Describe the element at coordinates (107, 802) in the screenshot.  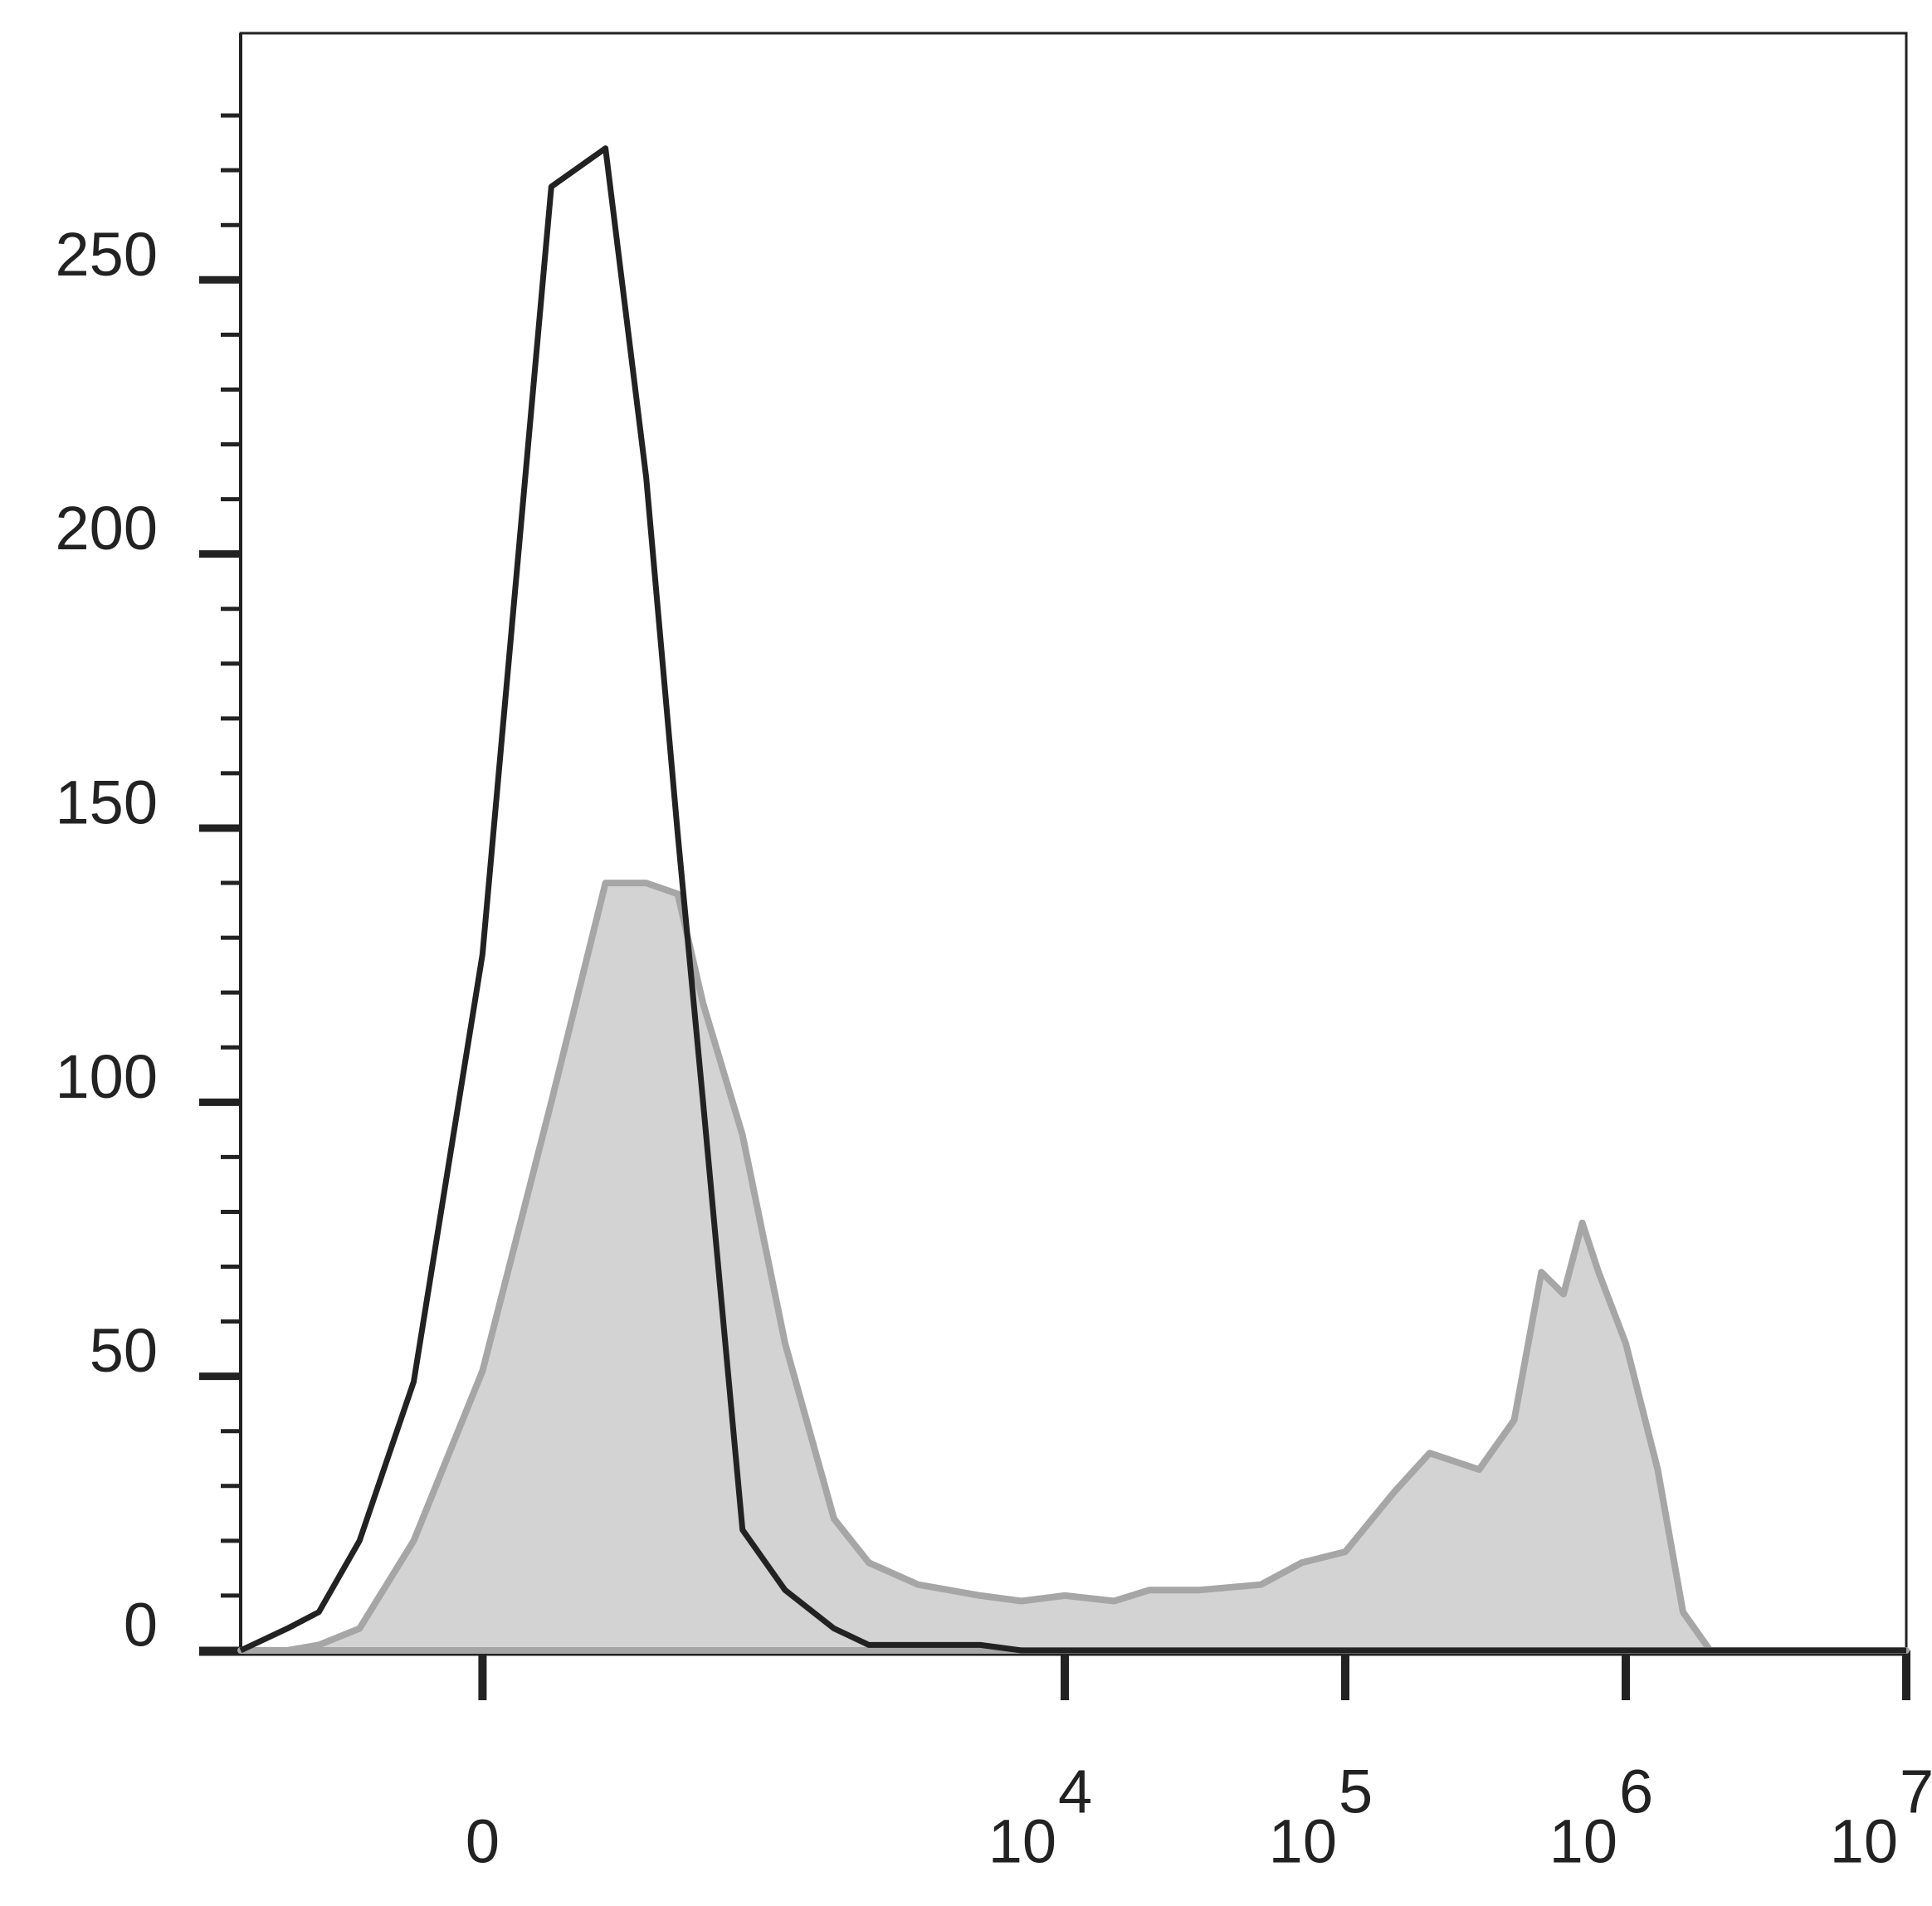
I see `y-tick-label: 150` at that location.